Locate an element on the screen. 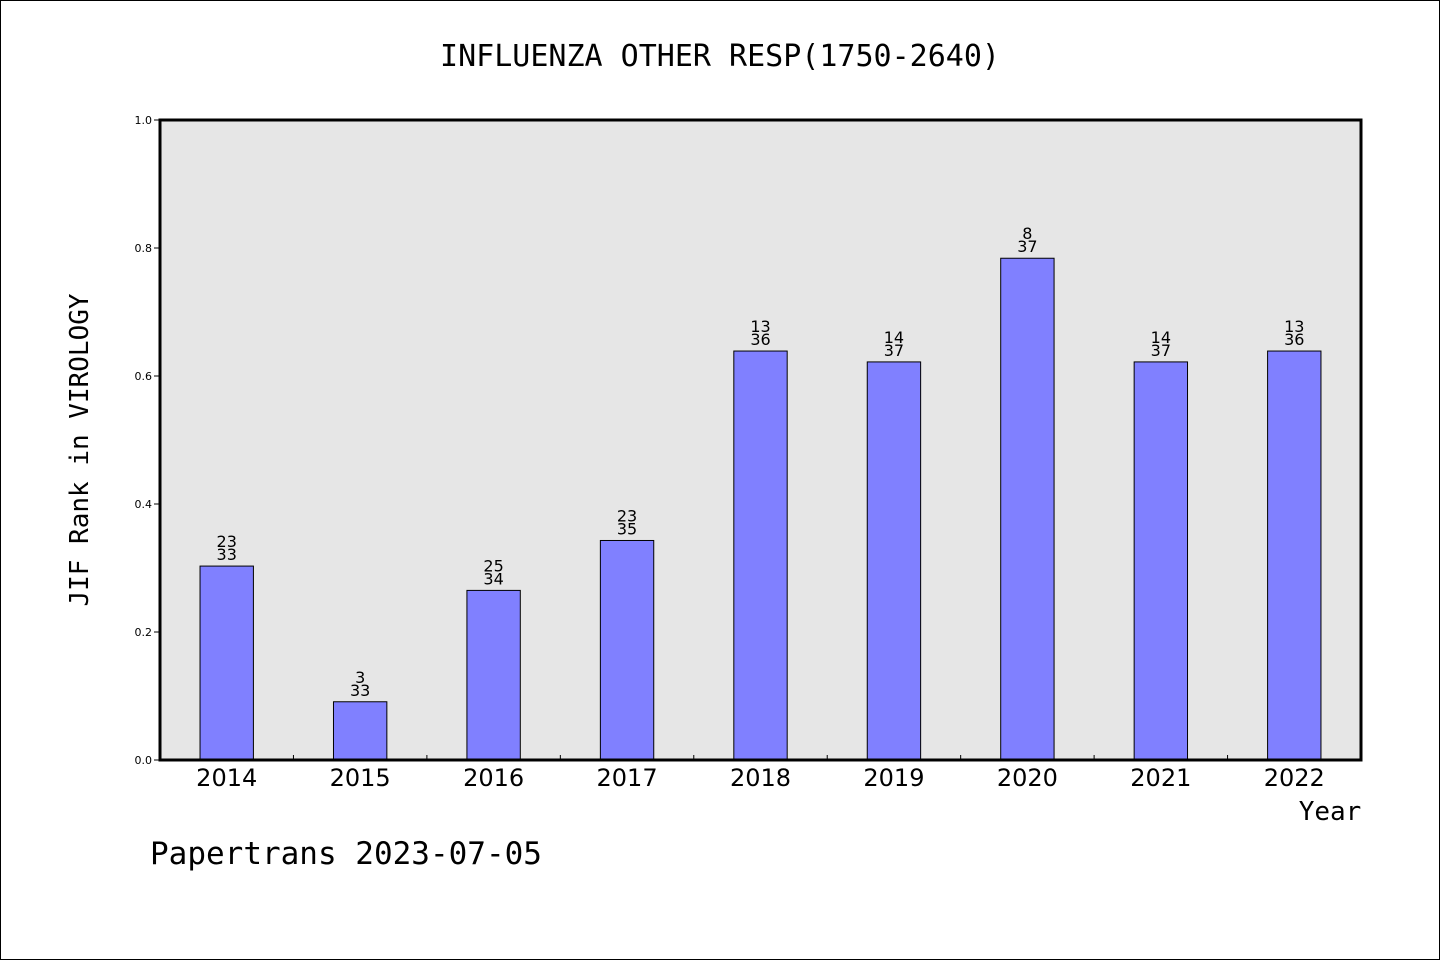  y-tick-label: 0.8 is located at coordinates (144, 248).